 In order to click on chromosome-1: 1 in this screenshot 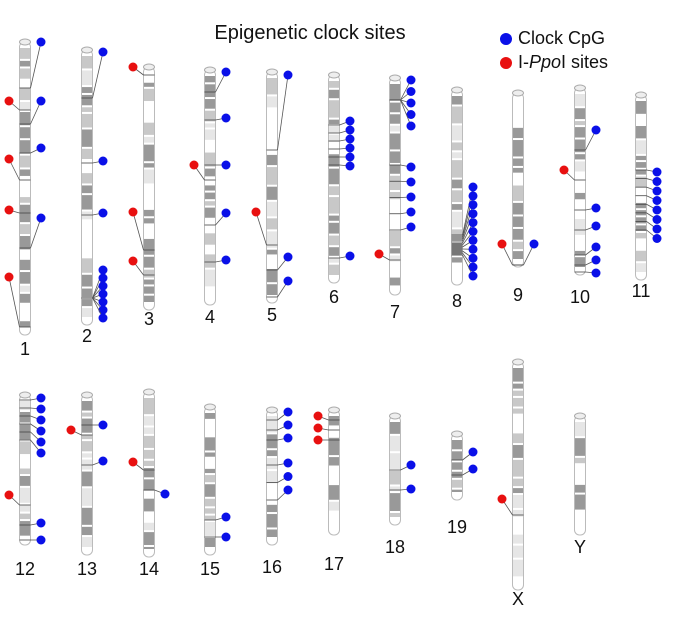, I will do `click(25, 198)`.